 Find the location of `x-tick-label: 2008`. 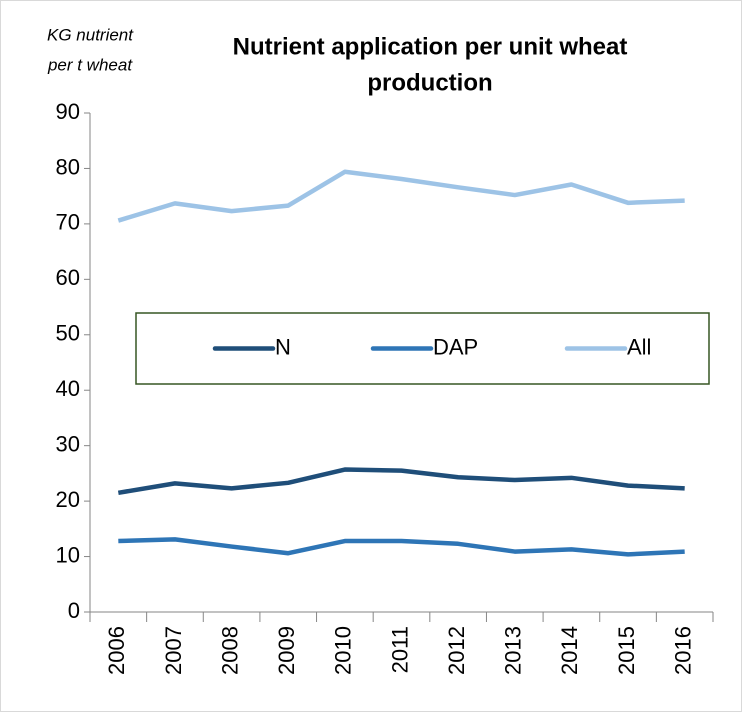

x-tick-label: 2008 is located at coordinates (229, 650).